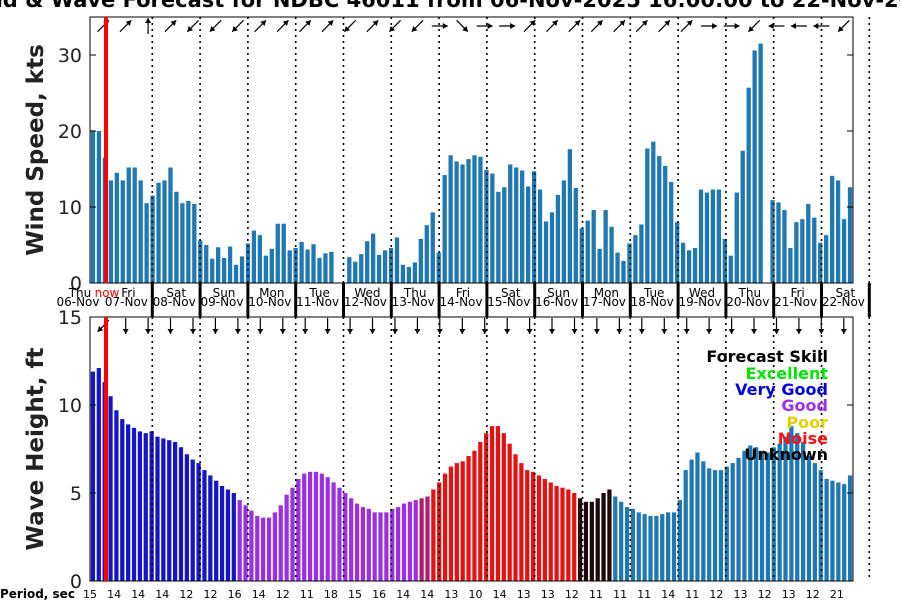 The image size is (900, 600). Describe the element at coordinates (126, 302) in the screenshot. I see `date-label: 07-Nov` at that location.